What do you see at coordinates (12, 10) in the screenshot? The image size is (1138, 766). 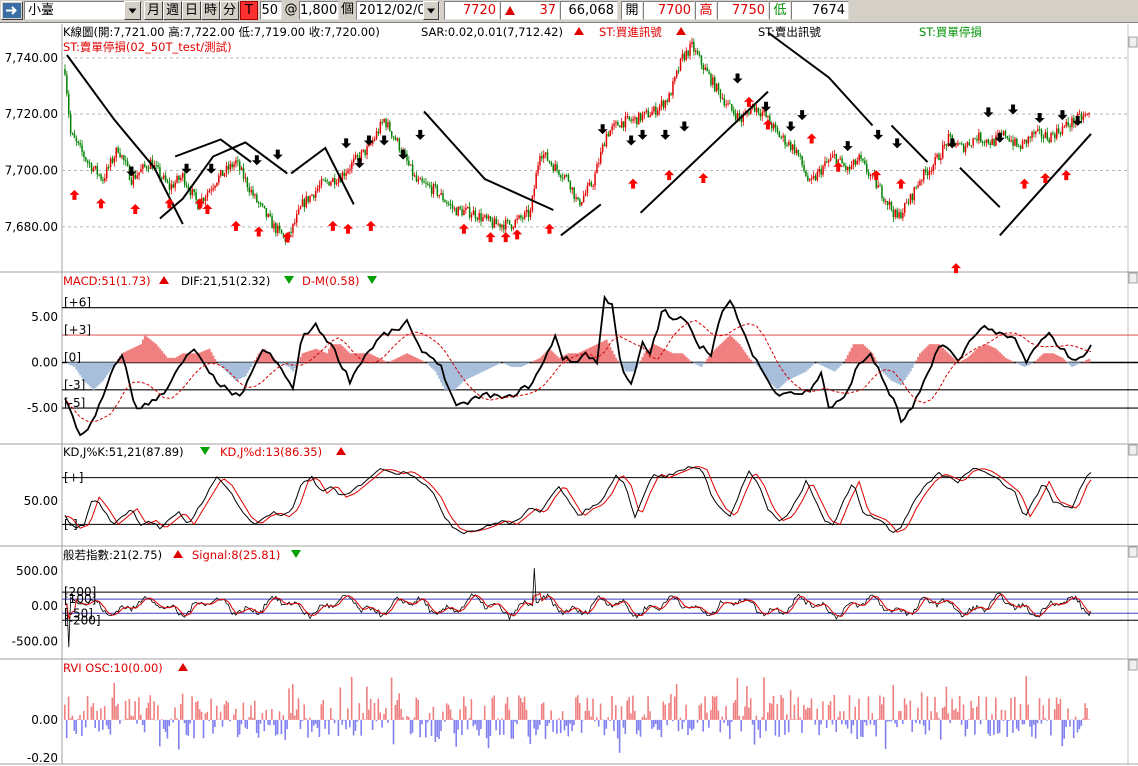 I see `arrow-right-icon` at bounding box center [12, 10].